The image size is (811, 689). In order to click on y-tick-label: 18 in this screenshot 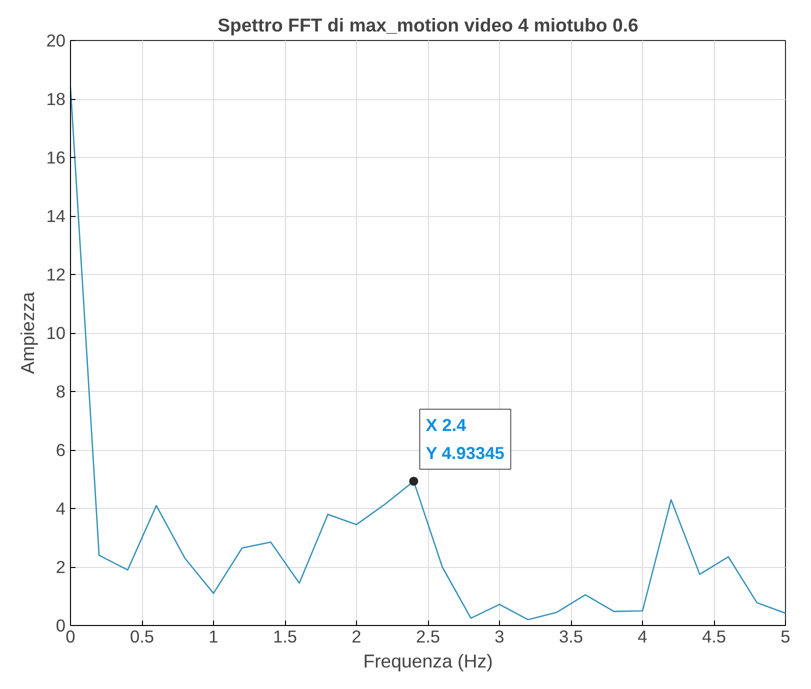, I will do `click(56, 99)`.